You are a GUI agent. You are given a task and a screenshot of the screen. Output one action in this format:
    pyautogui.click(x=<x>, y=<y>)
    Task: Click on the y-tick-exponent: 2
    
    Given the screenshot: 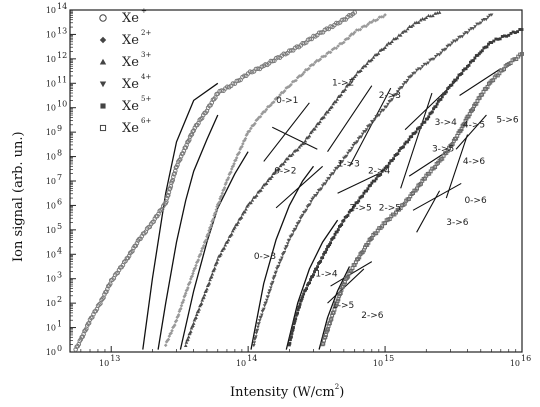 What is the action you would take?
    pyautogui.click(x=59, y=299)
    